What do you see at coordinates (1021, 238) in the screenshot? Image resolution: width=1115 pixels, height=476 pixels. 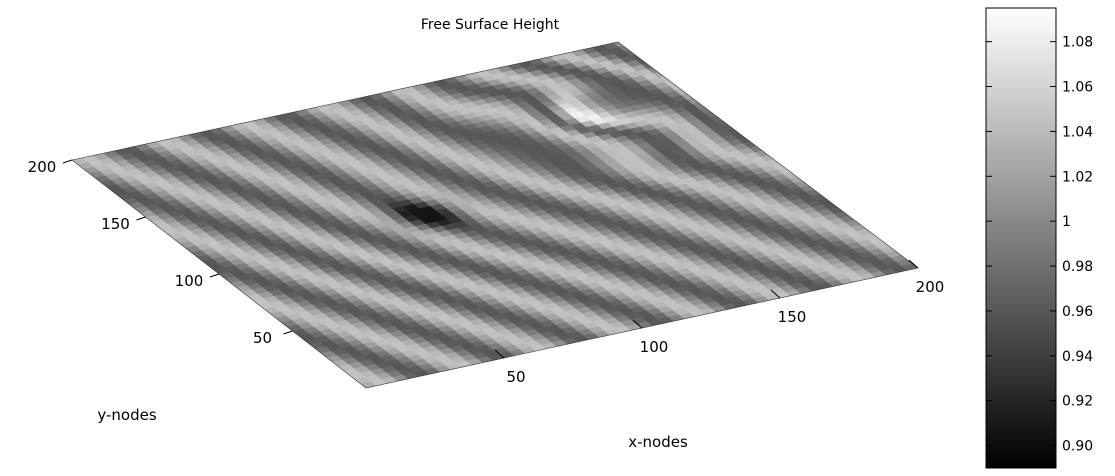 I see `colorbar-gradient` at bounding box center [1021, 238].